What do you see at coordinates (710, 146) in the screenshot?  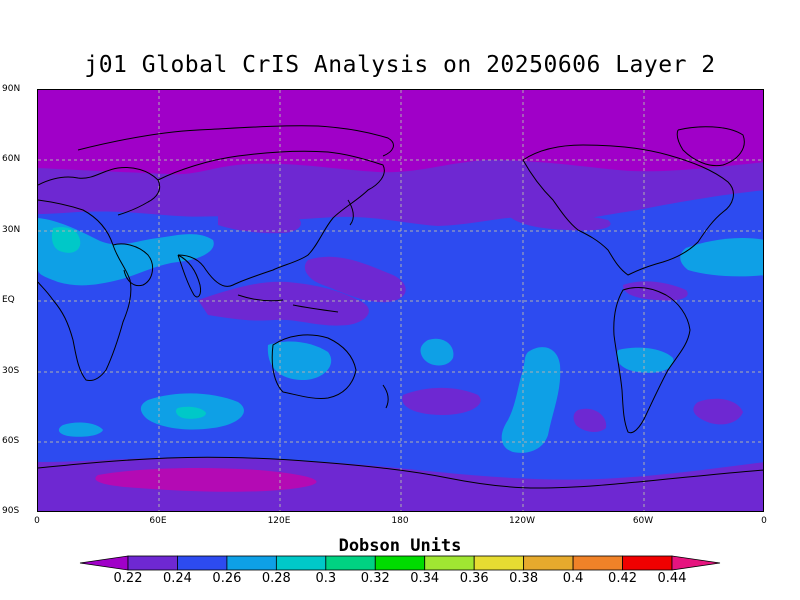 I see `coast-greenland` at bounding box center [710, 146].